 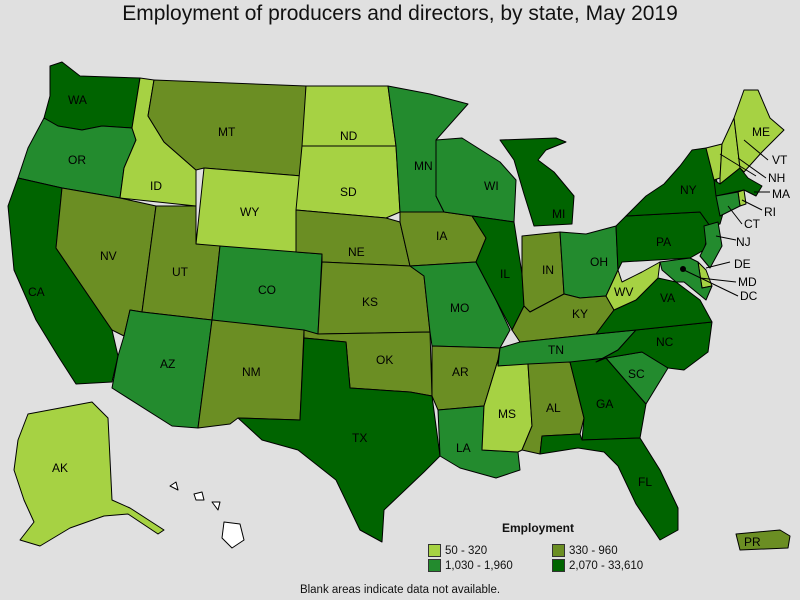 I want to click on label-ME: ME, so click(x=761, y=132).